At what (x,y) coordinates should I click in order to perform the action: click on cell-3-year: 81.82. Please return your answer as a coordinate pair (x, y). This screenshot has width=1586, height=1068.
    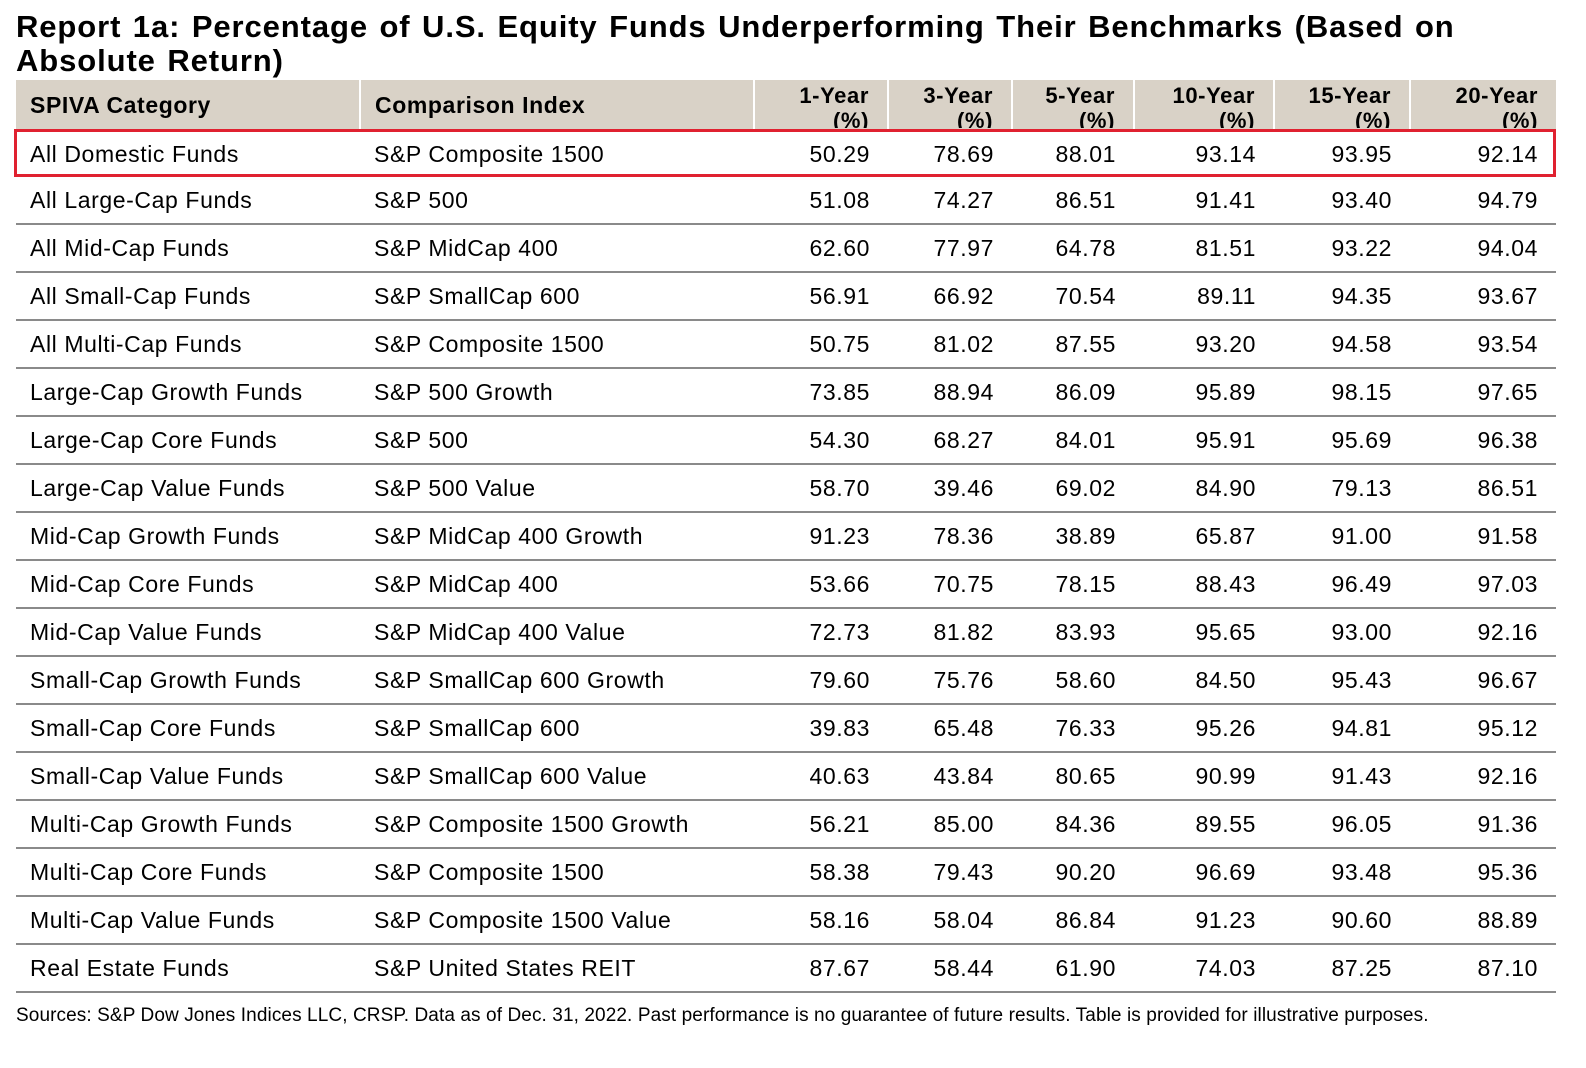
    Looking at the image, I should click on (950, 632).